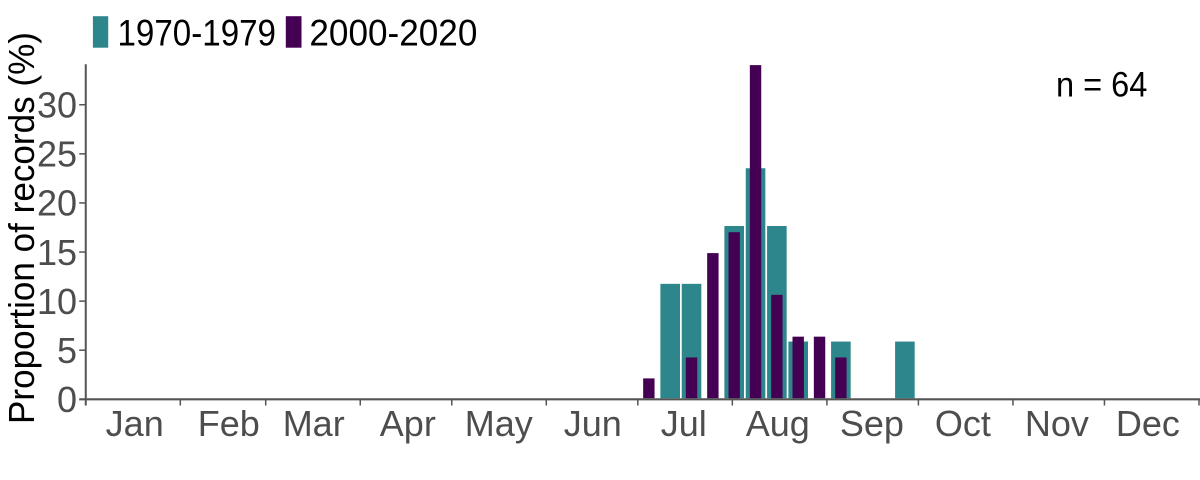  What do you see at coordinates (57, 105) in the screenshot?
I see `svg-text: 30` at bounding box center [57, 105].